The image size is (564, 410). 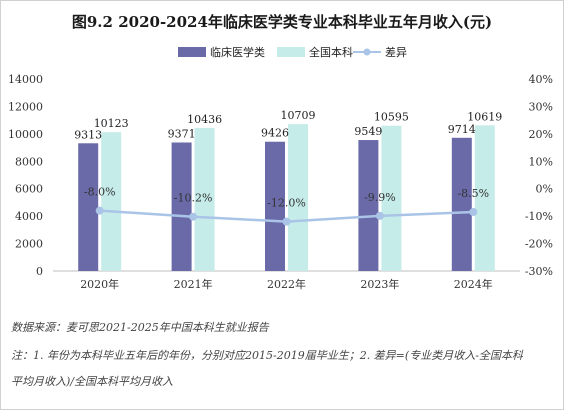 What do you see at coordinates (541, 161) in the screenshot?
I see `y2-tick-label: 10%` at bounding box center [541, 161].